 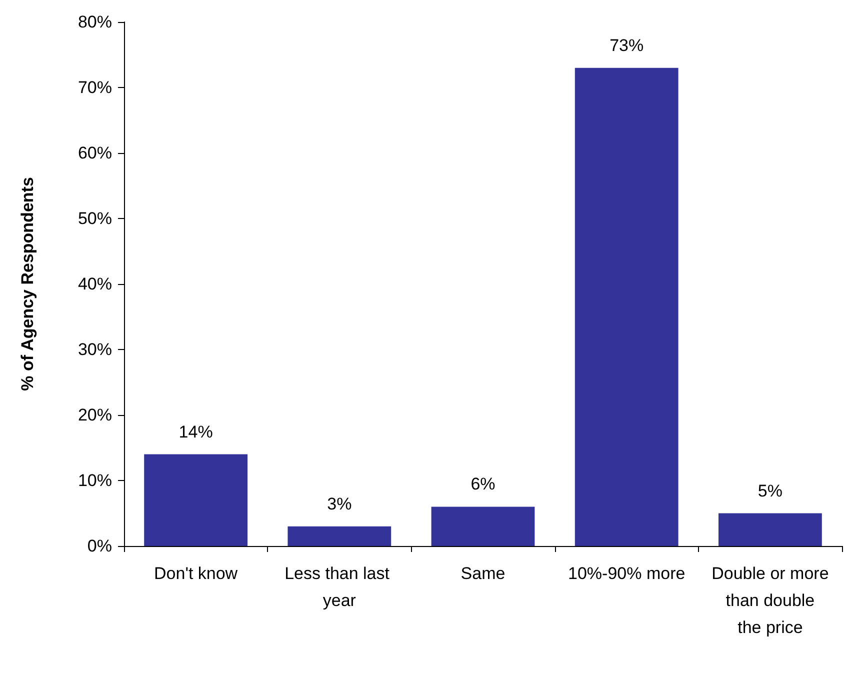 I want to click on y-tick-label: 20%, so click(x=95, y=415).